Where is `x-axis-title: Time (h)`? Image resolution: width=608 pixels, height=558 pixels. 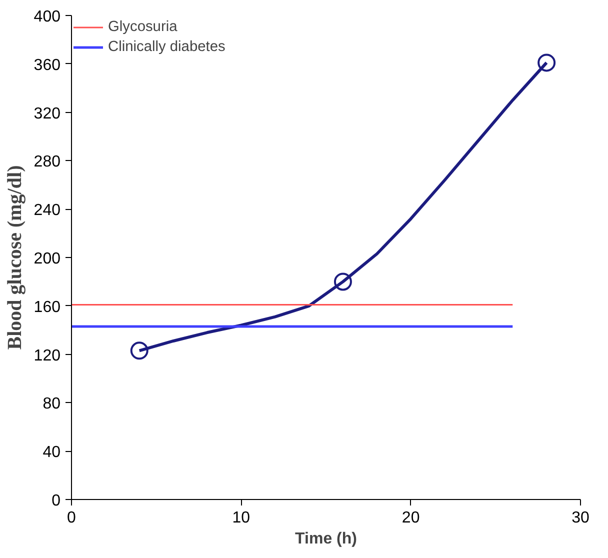
x-axis-title: Time (h) is located at coordinates (326, 539).